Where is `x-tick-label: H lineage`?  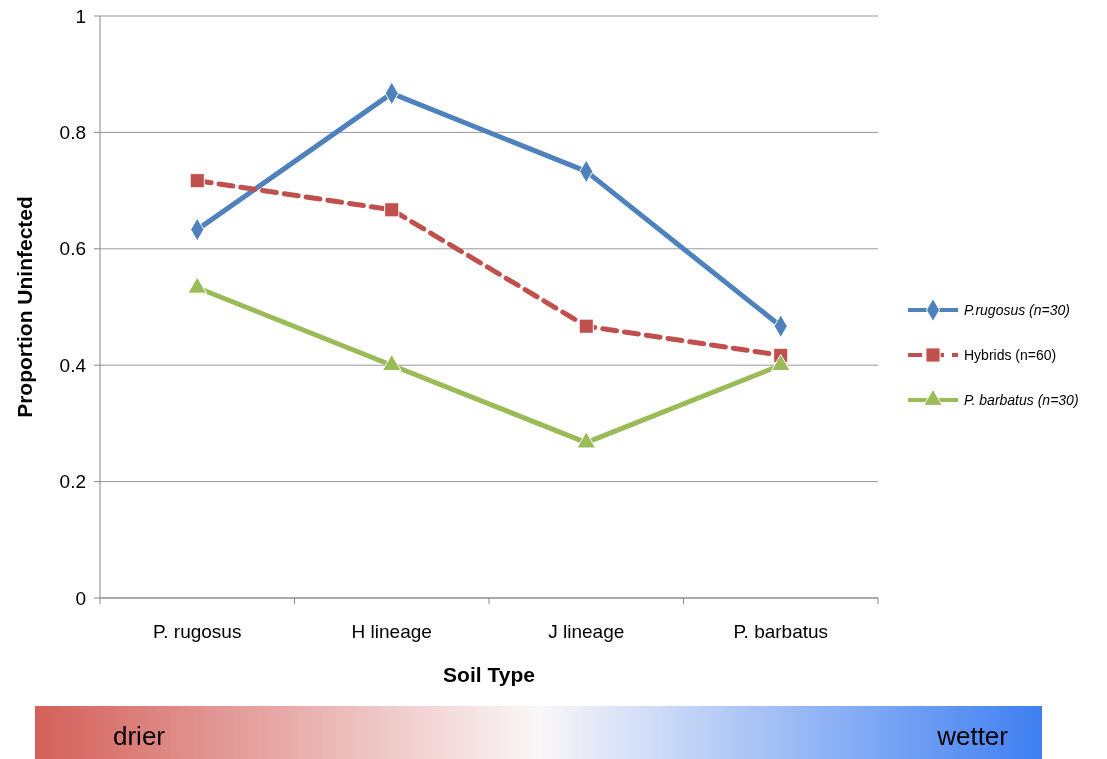 x-tick-label: H lineage is located at coordinates (391, 631).